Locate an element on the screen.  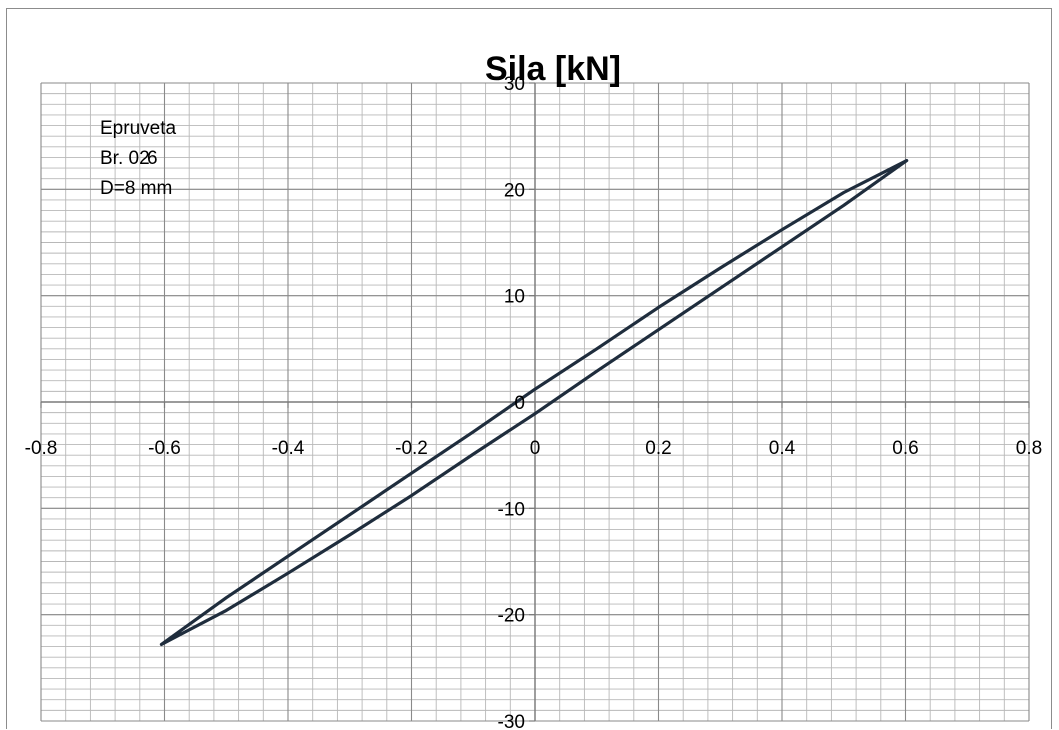
annotation-line: Br. 02 is located at coordinates (125, 158).